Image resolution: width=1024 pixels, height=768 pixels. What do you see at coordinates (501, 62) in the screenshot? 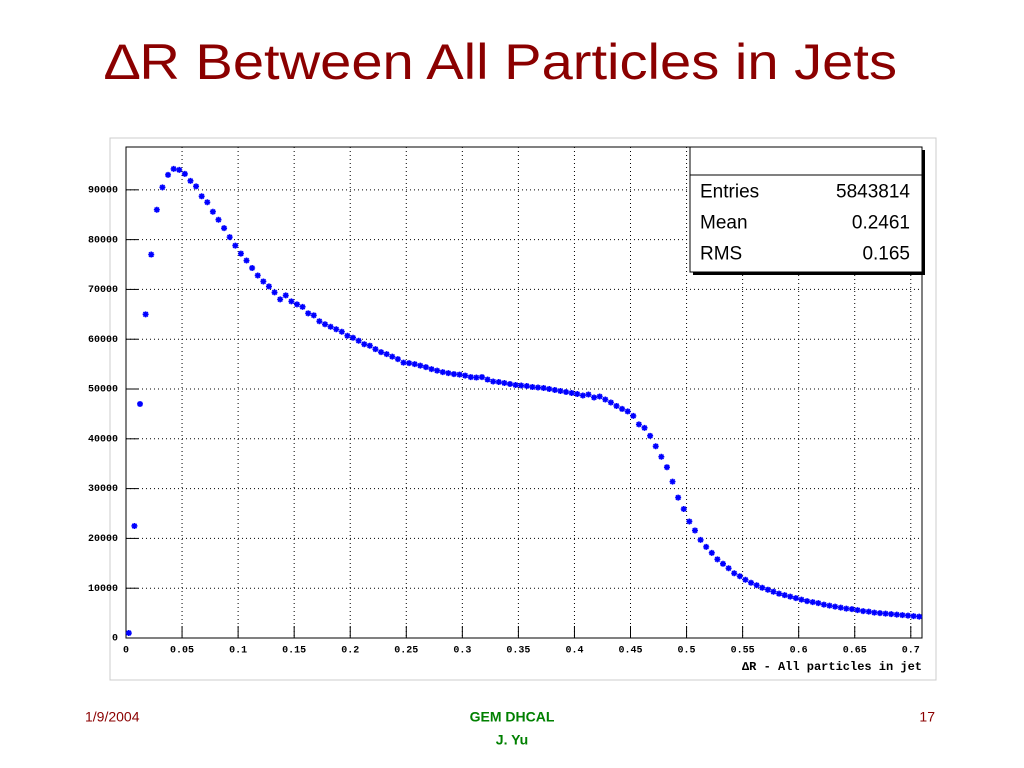
I see `slide-title: ∆R Between All Particles in Jets` at bounding box center [501, 62].